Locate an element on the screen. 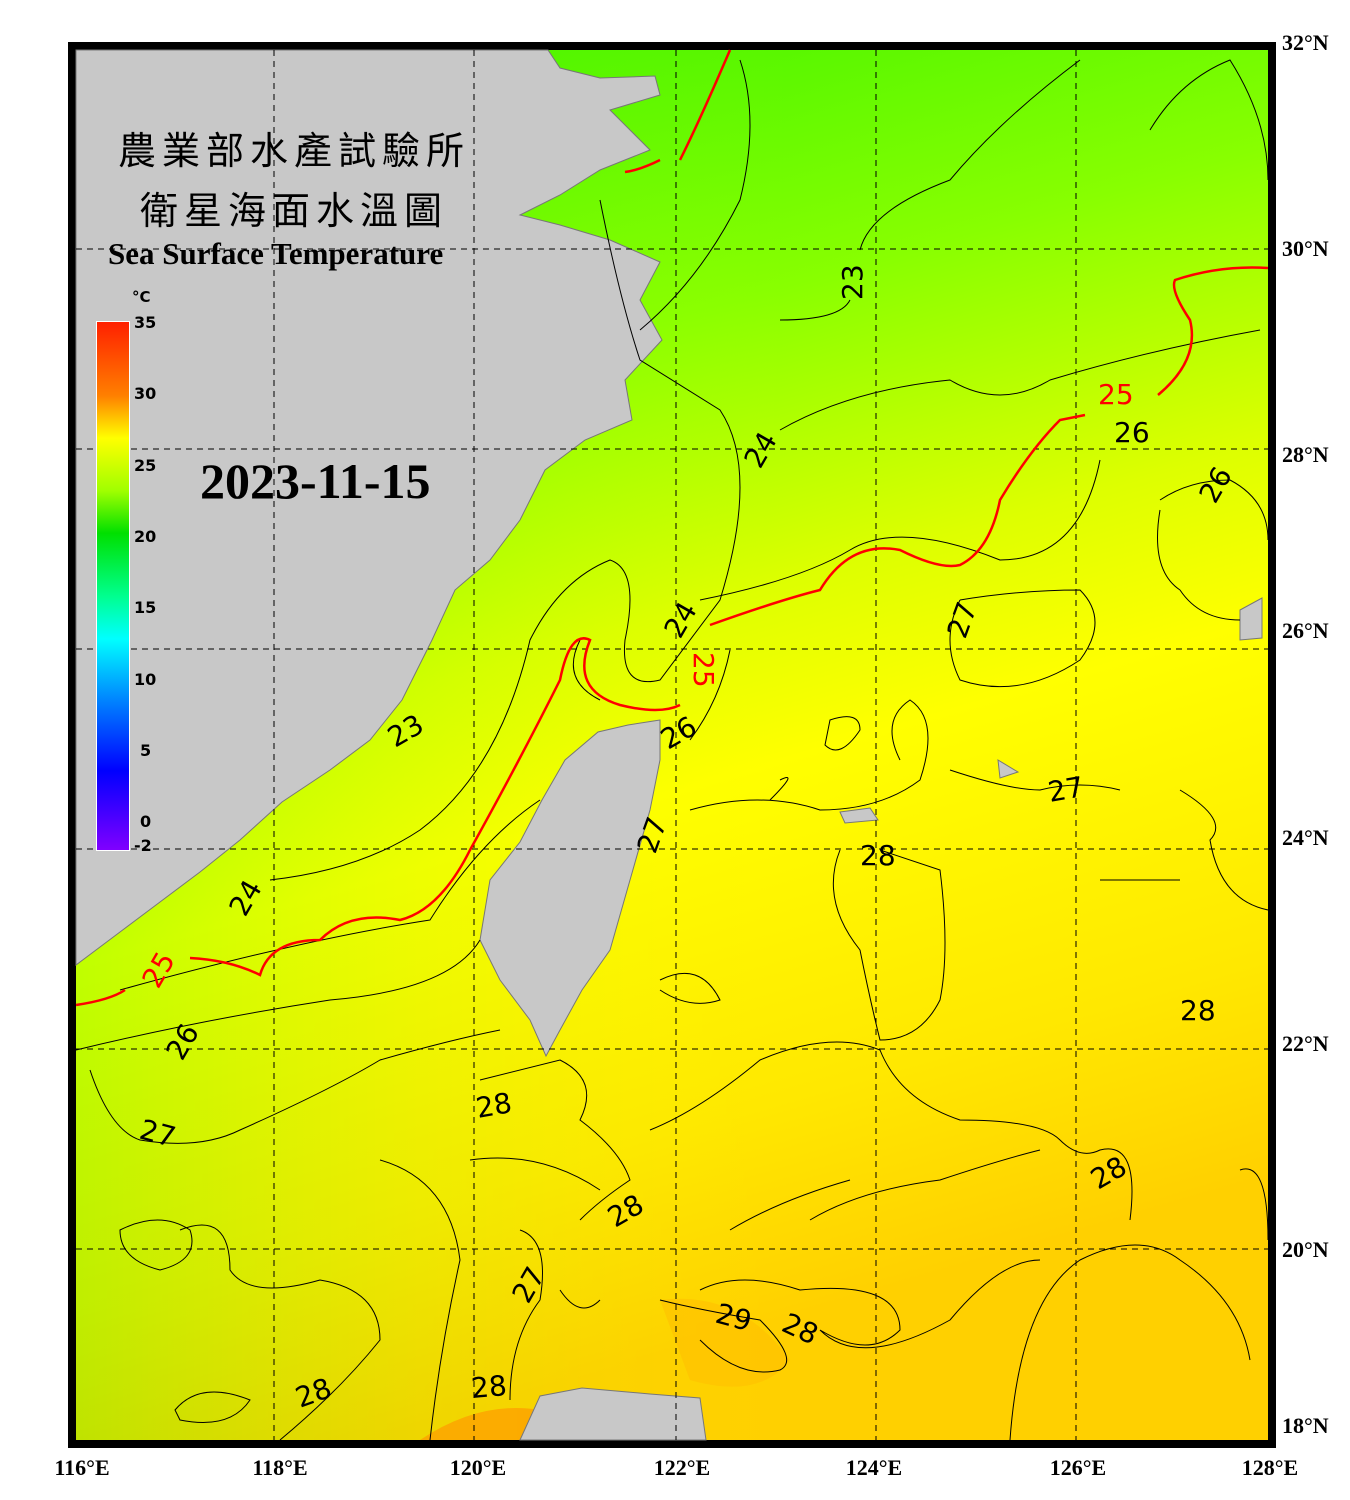  colorbar-tick: 25 is located at coordinates (145, 465).